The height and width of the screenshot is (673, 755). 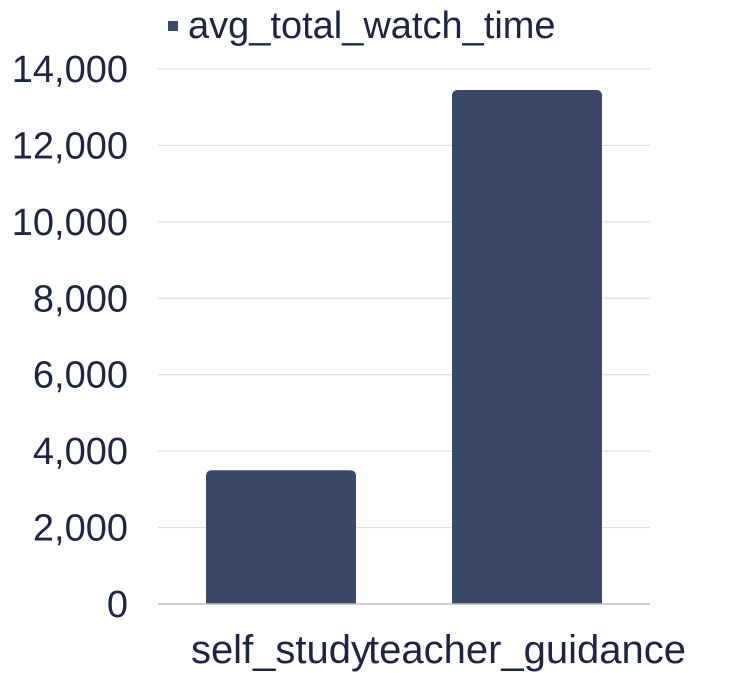 What do you see at coordinates (70, 146) in the screenshot?
I see `y-tick-label: 12,000` at bounding box center [70, 146].